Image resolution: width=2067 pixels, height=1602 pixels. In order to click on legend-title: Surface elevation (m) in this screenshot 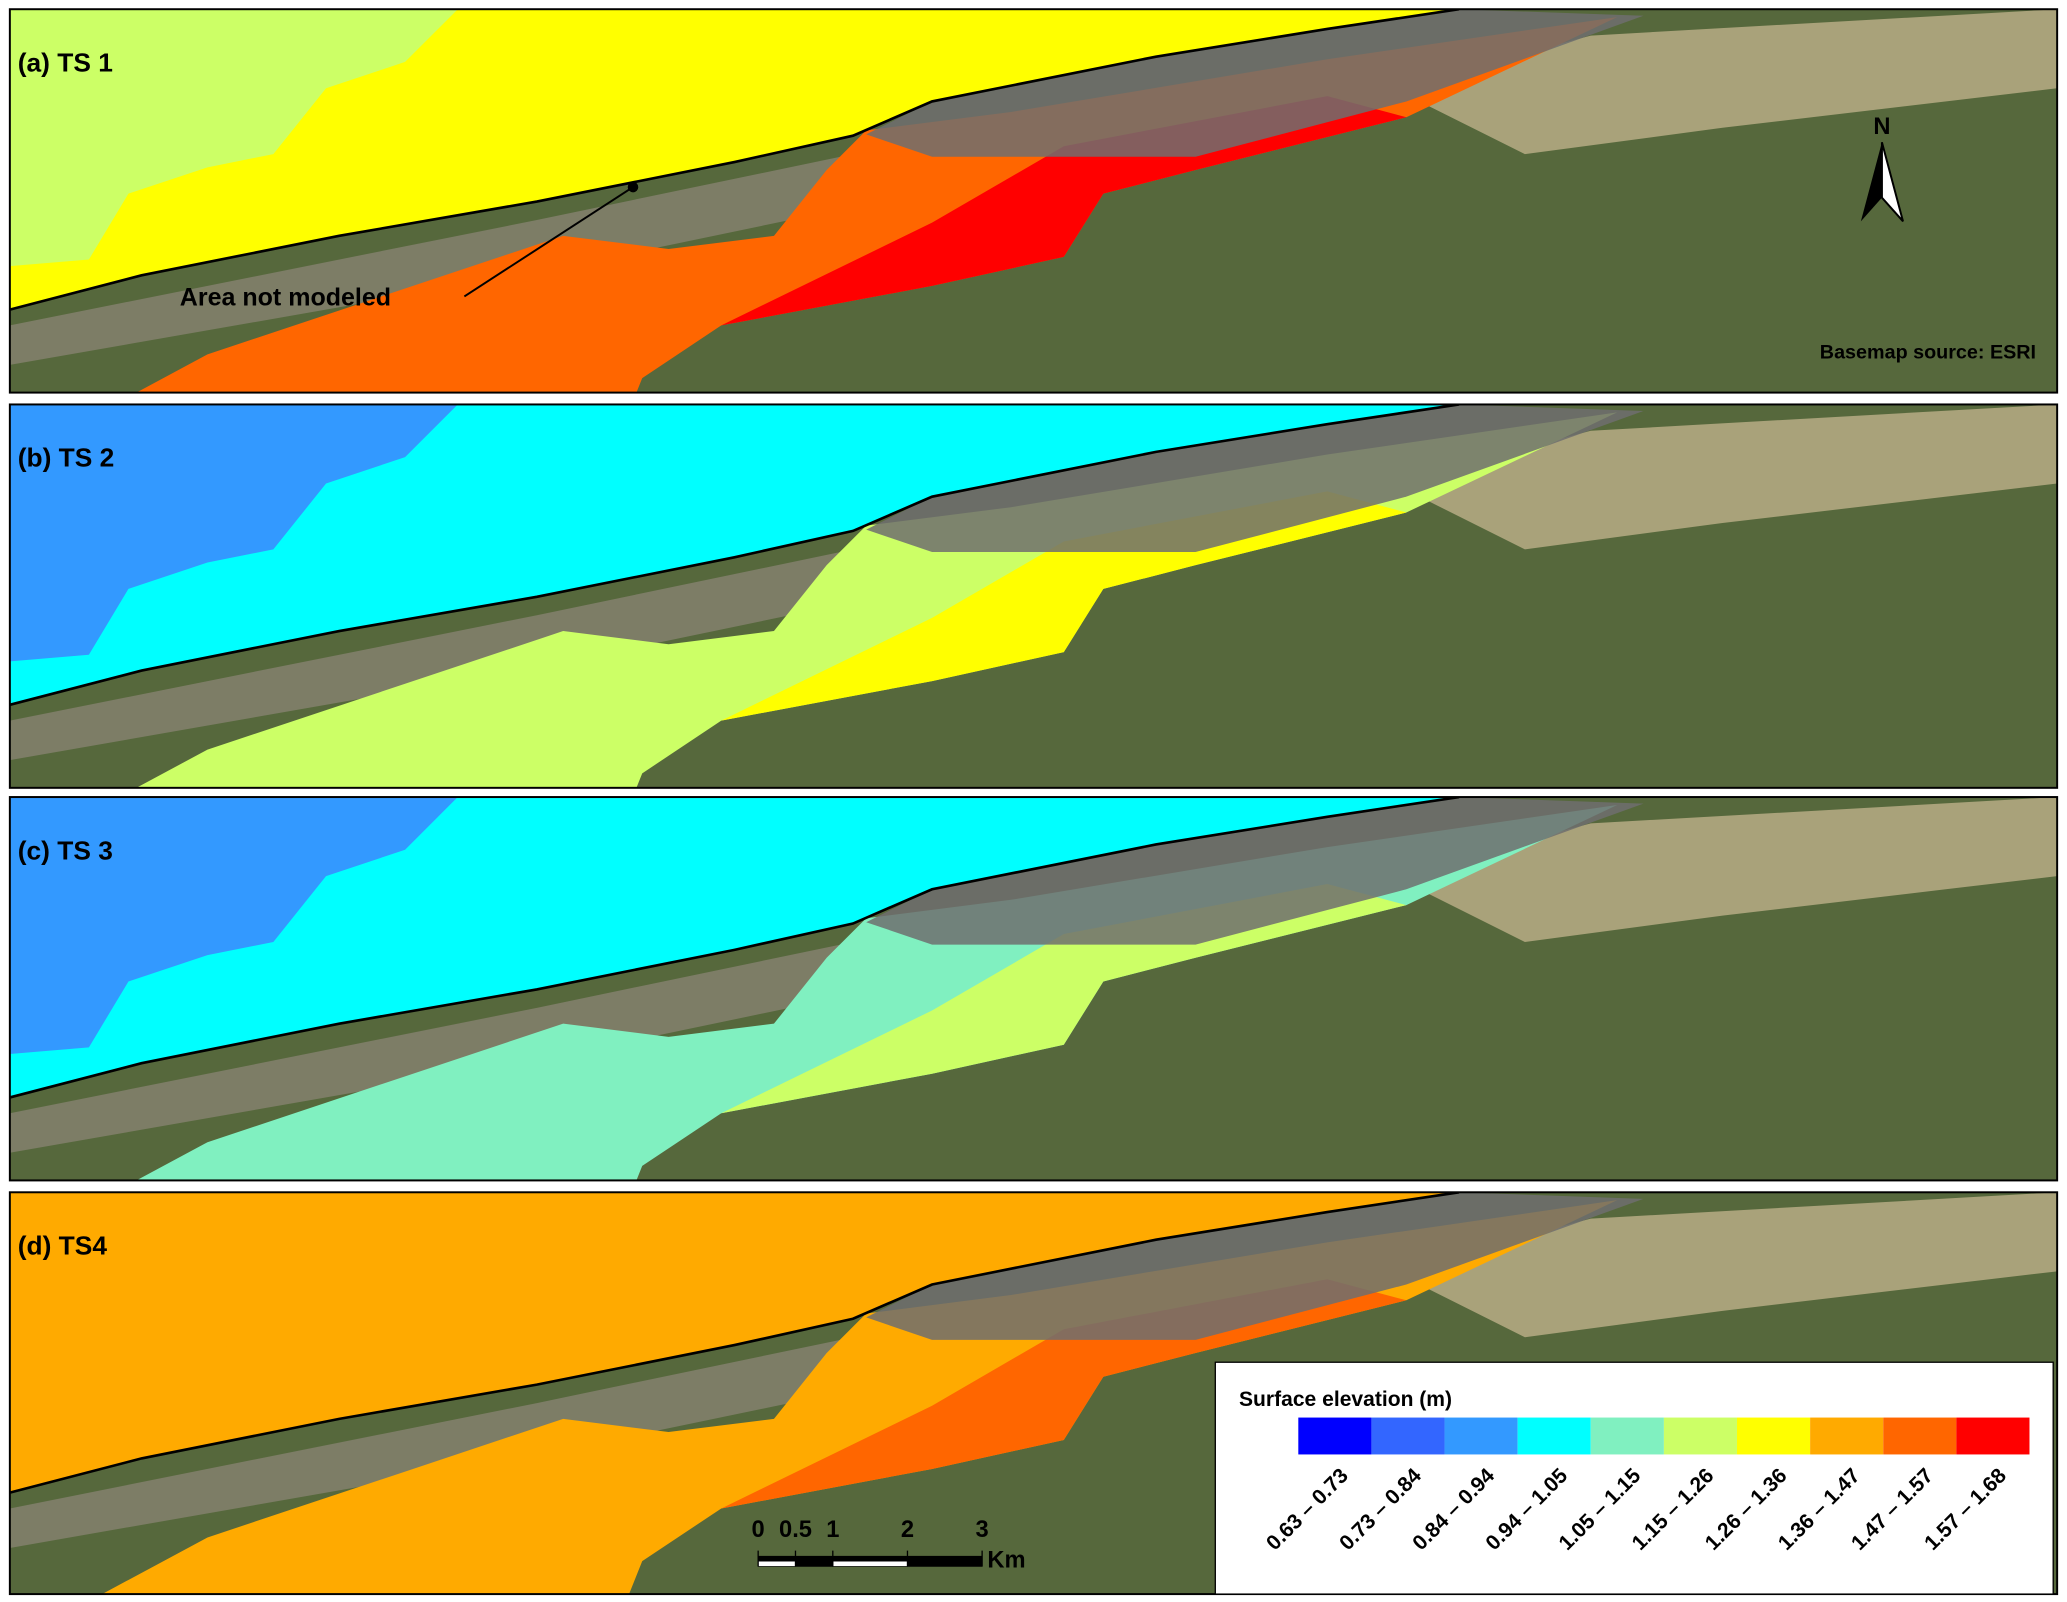, I will do `click(1345, 1399)`.